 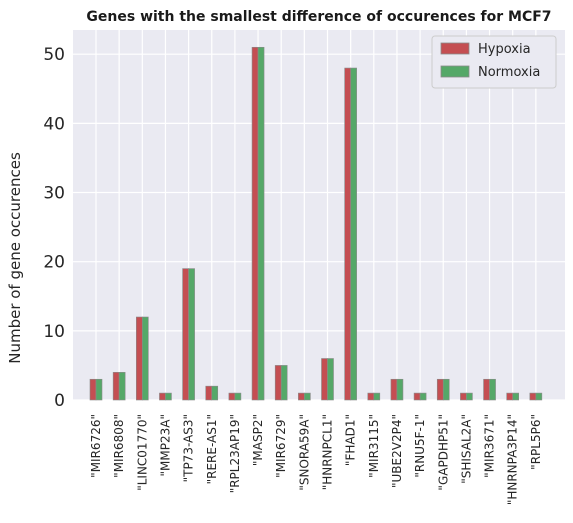 I want to click on x-tick-label: "HNRNPA3P14", so click(x=513, y=459).